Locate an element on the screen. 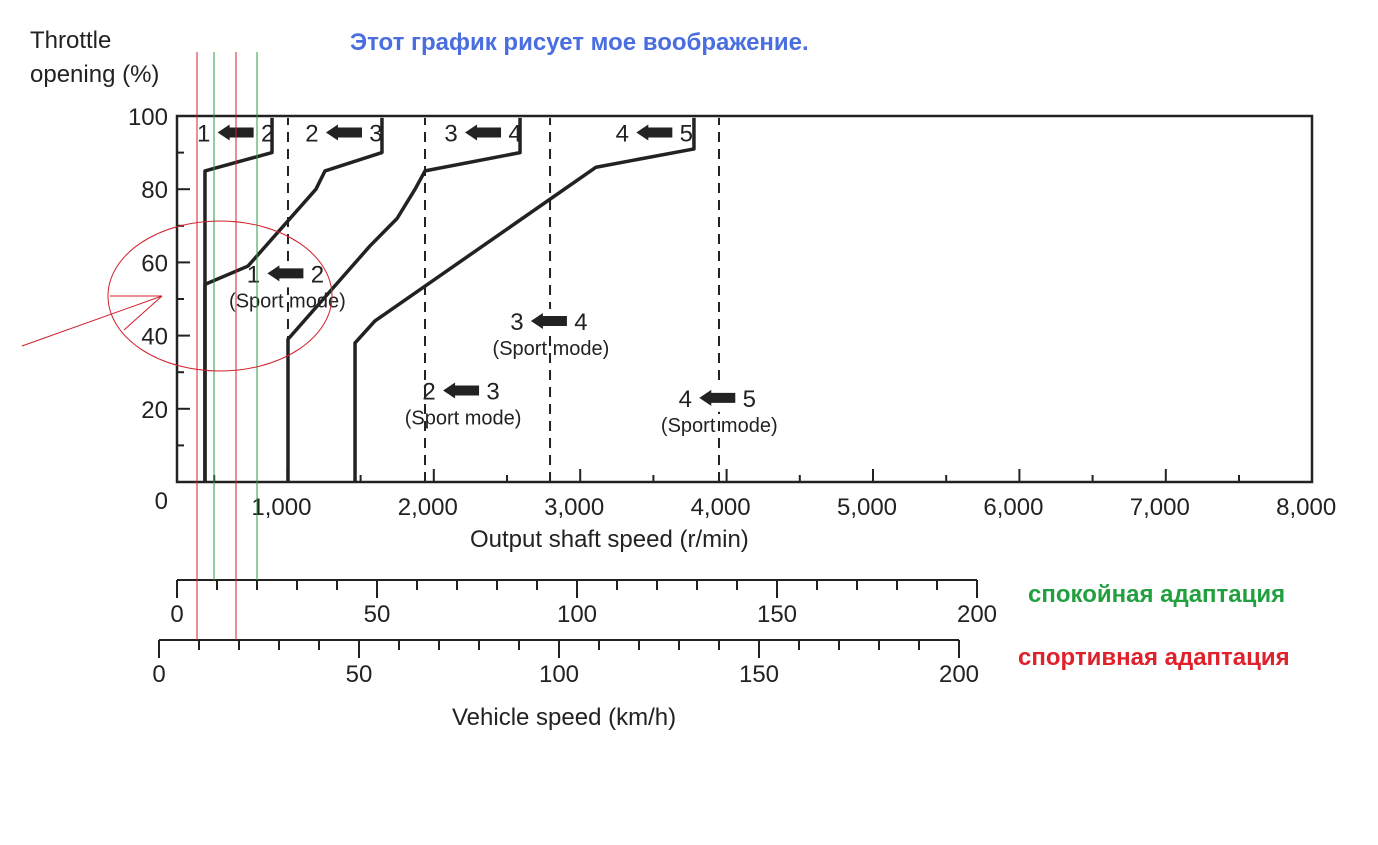 The width and height of the screenshot is (1378, 845). speed-axis-label: Vehicle speed (km/h) is located at coordinates (564, 717).